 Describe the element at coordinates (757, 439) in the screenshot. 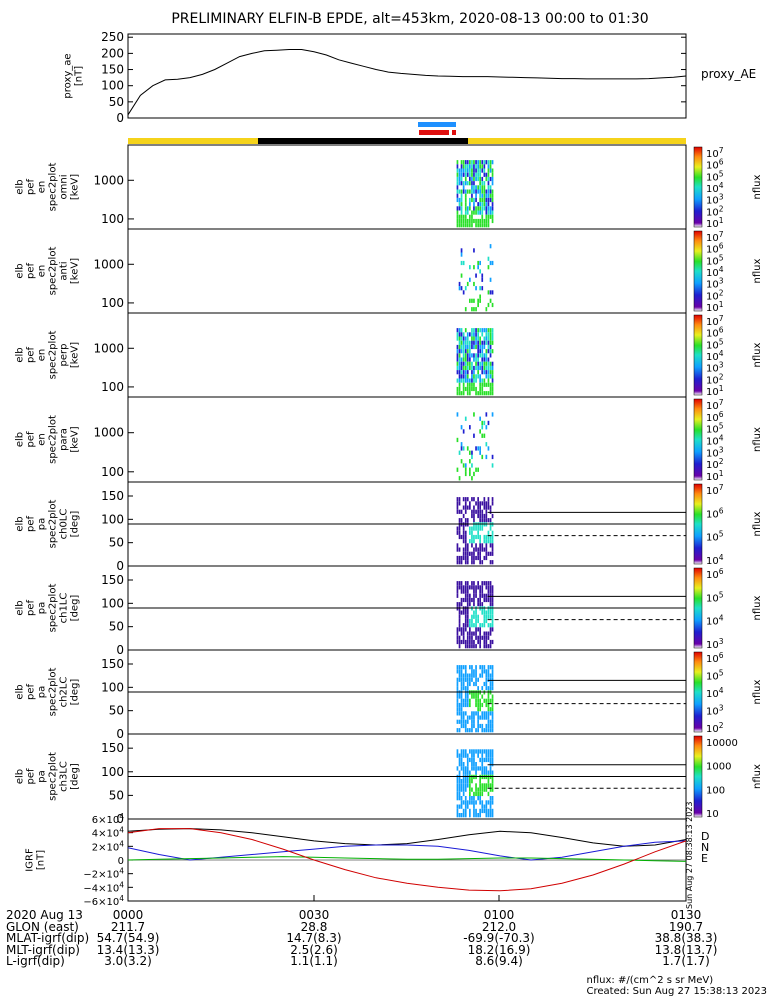

I see `colorbar-label: nflux` at that location.